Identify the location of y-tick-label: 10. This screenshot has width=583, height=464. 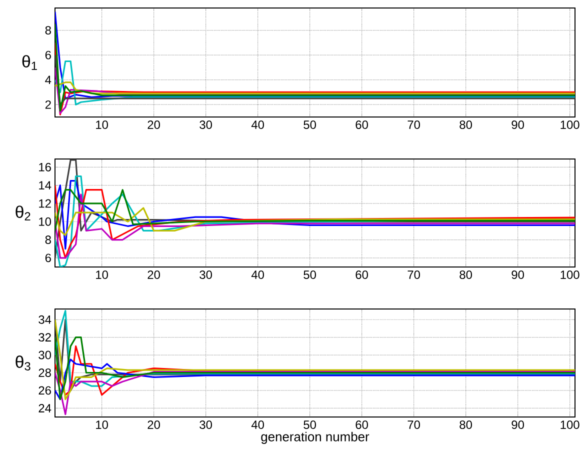
(45, 221).